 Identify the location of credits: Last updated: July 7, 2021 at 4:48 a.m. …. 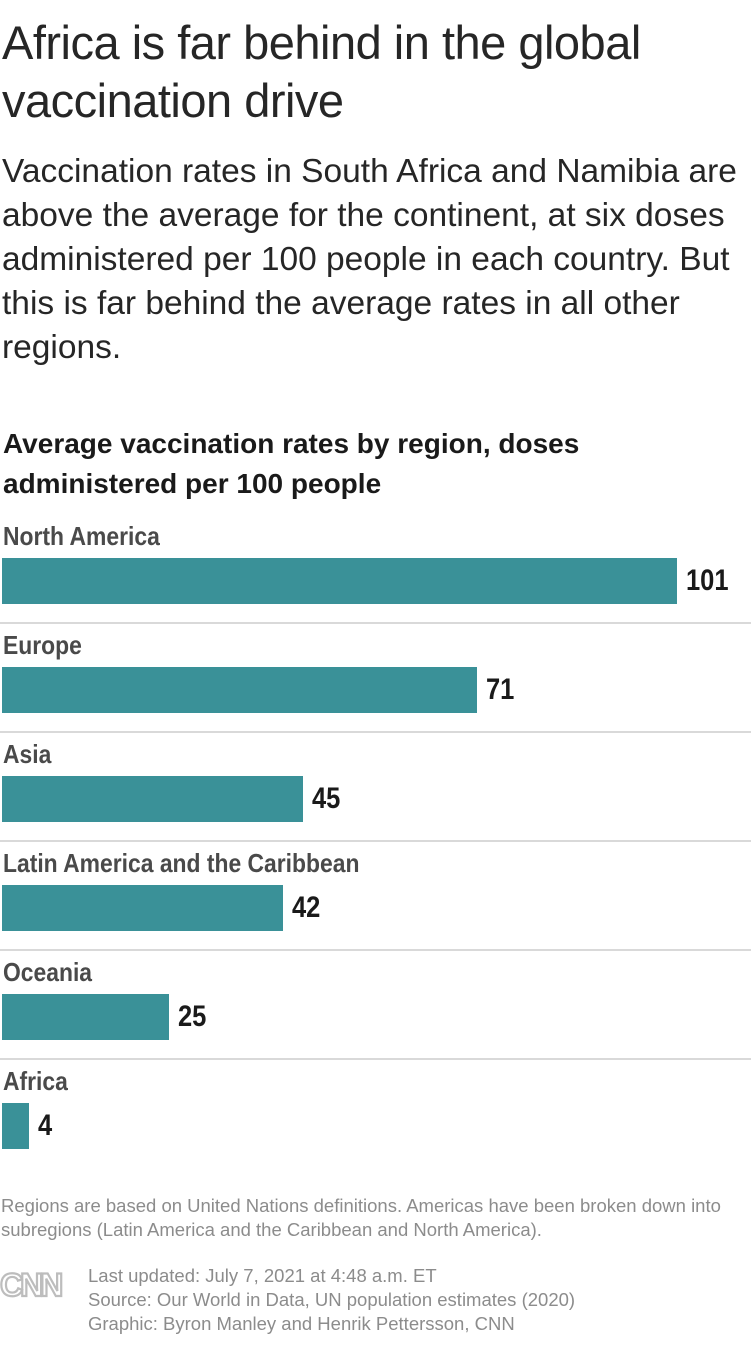
(418, 1300).